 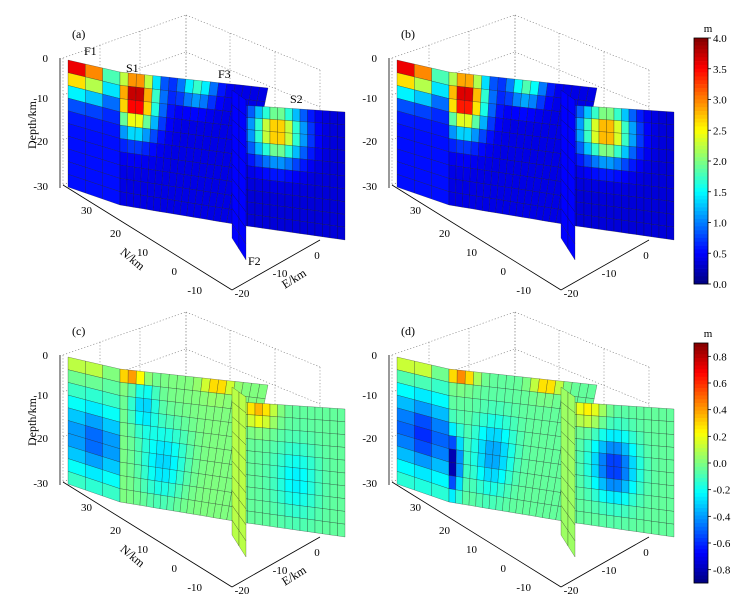 What do you see at coordinates (720, 70) in the screenshot?
I see `colorbar-tick-label: 3.5` at bounding box center [720, 70].